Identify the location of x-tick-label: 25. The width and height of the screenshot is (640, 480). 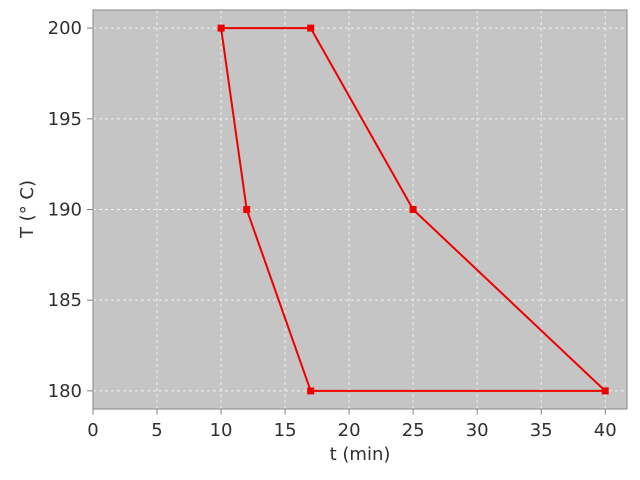
(413, 430).